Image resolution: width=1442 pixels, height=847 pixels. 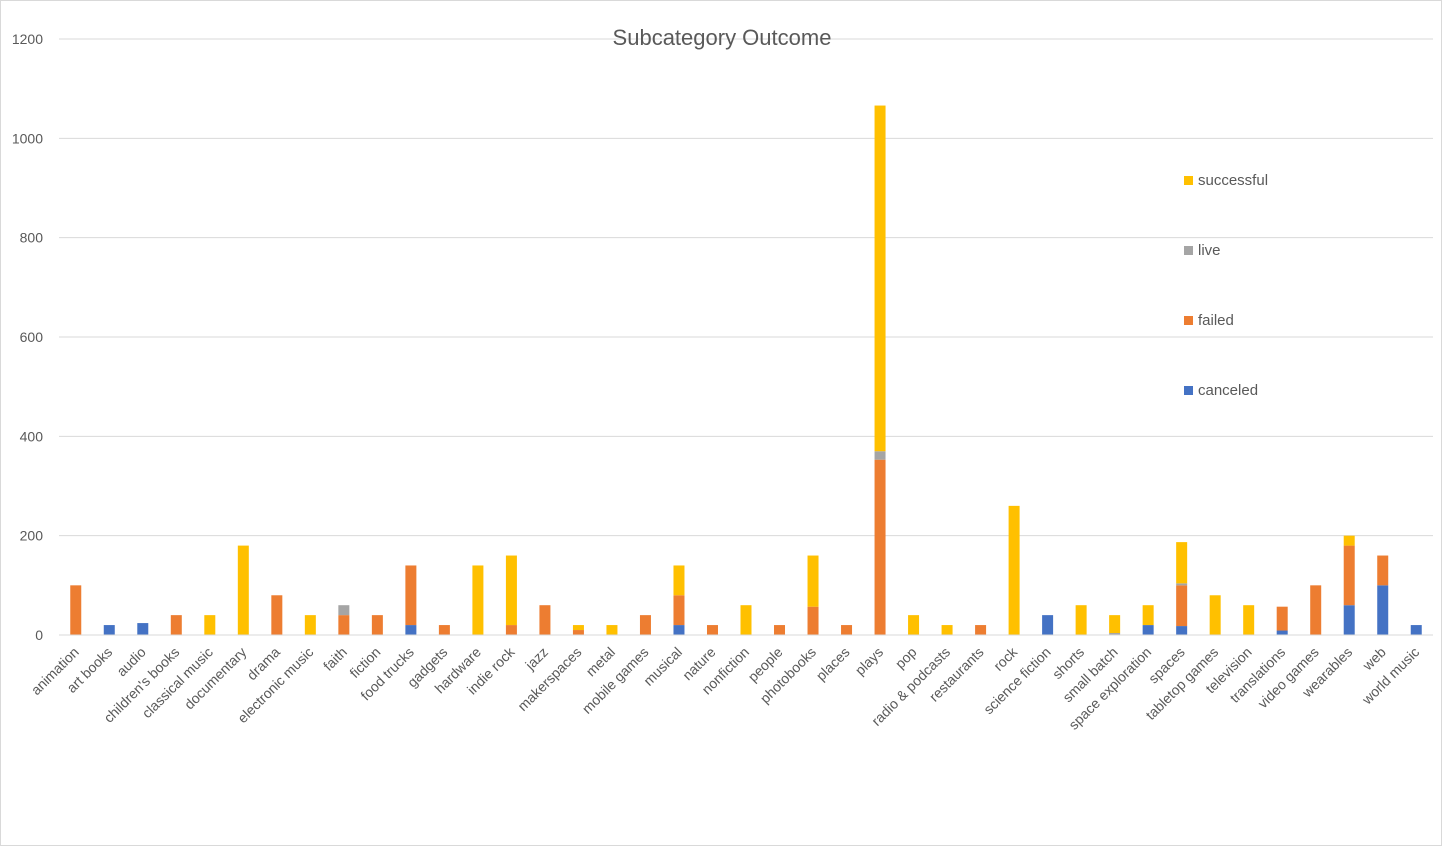 I want to click on legend-label-live: live, so click(x=1209, y=250).